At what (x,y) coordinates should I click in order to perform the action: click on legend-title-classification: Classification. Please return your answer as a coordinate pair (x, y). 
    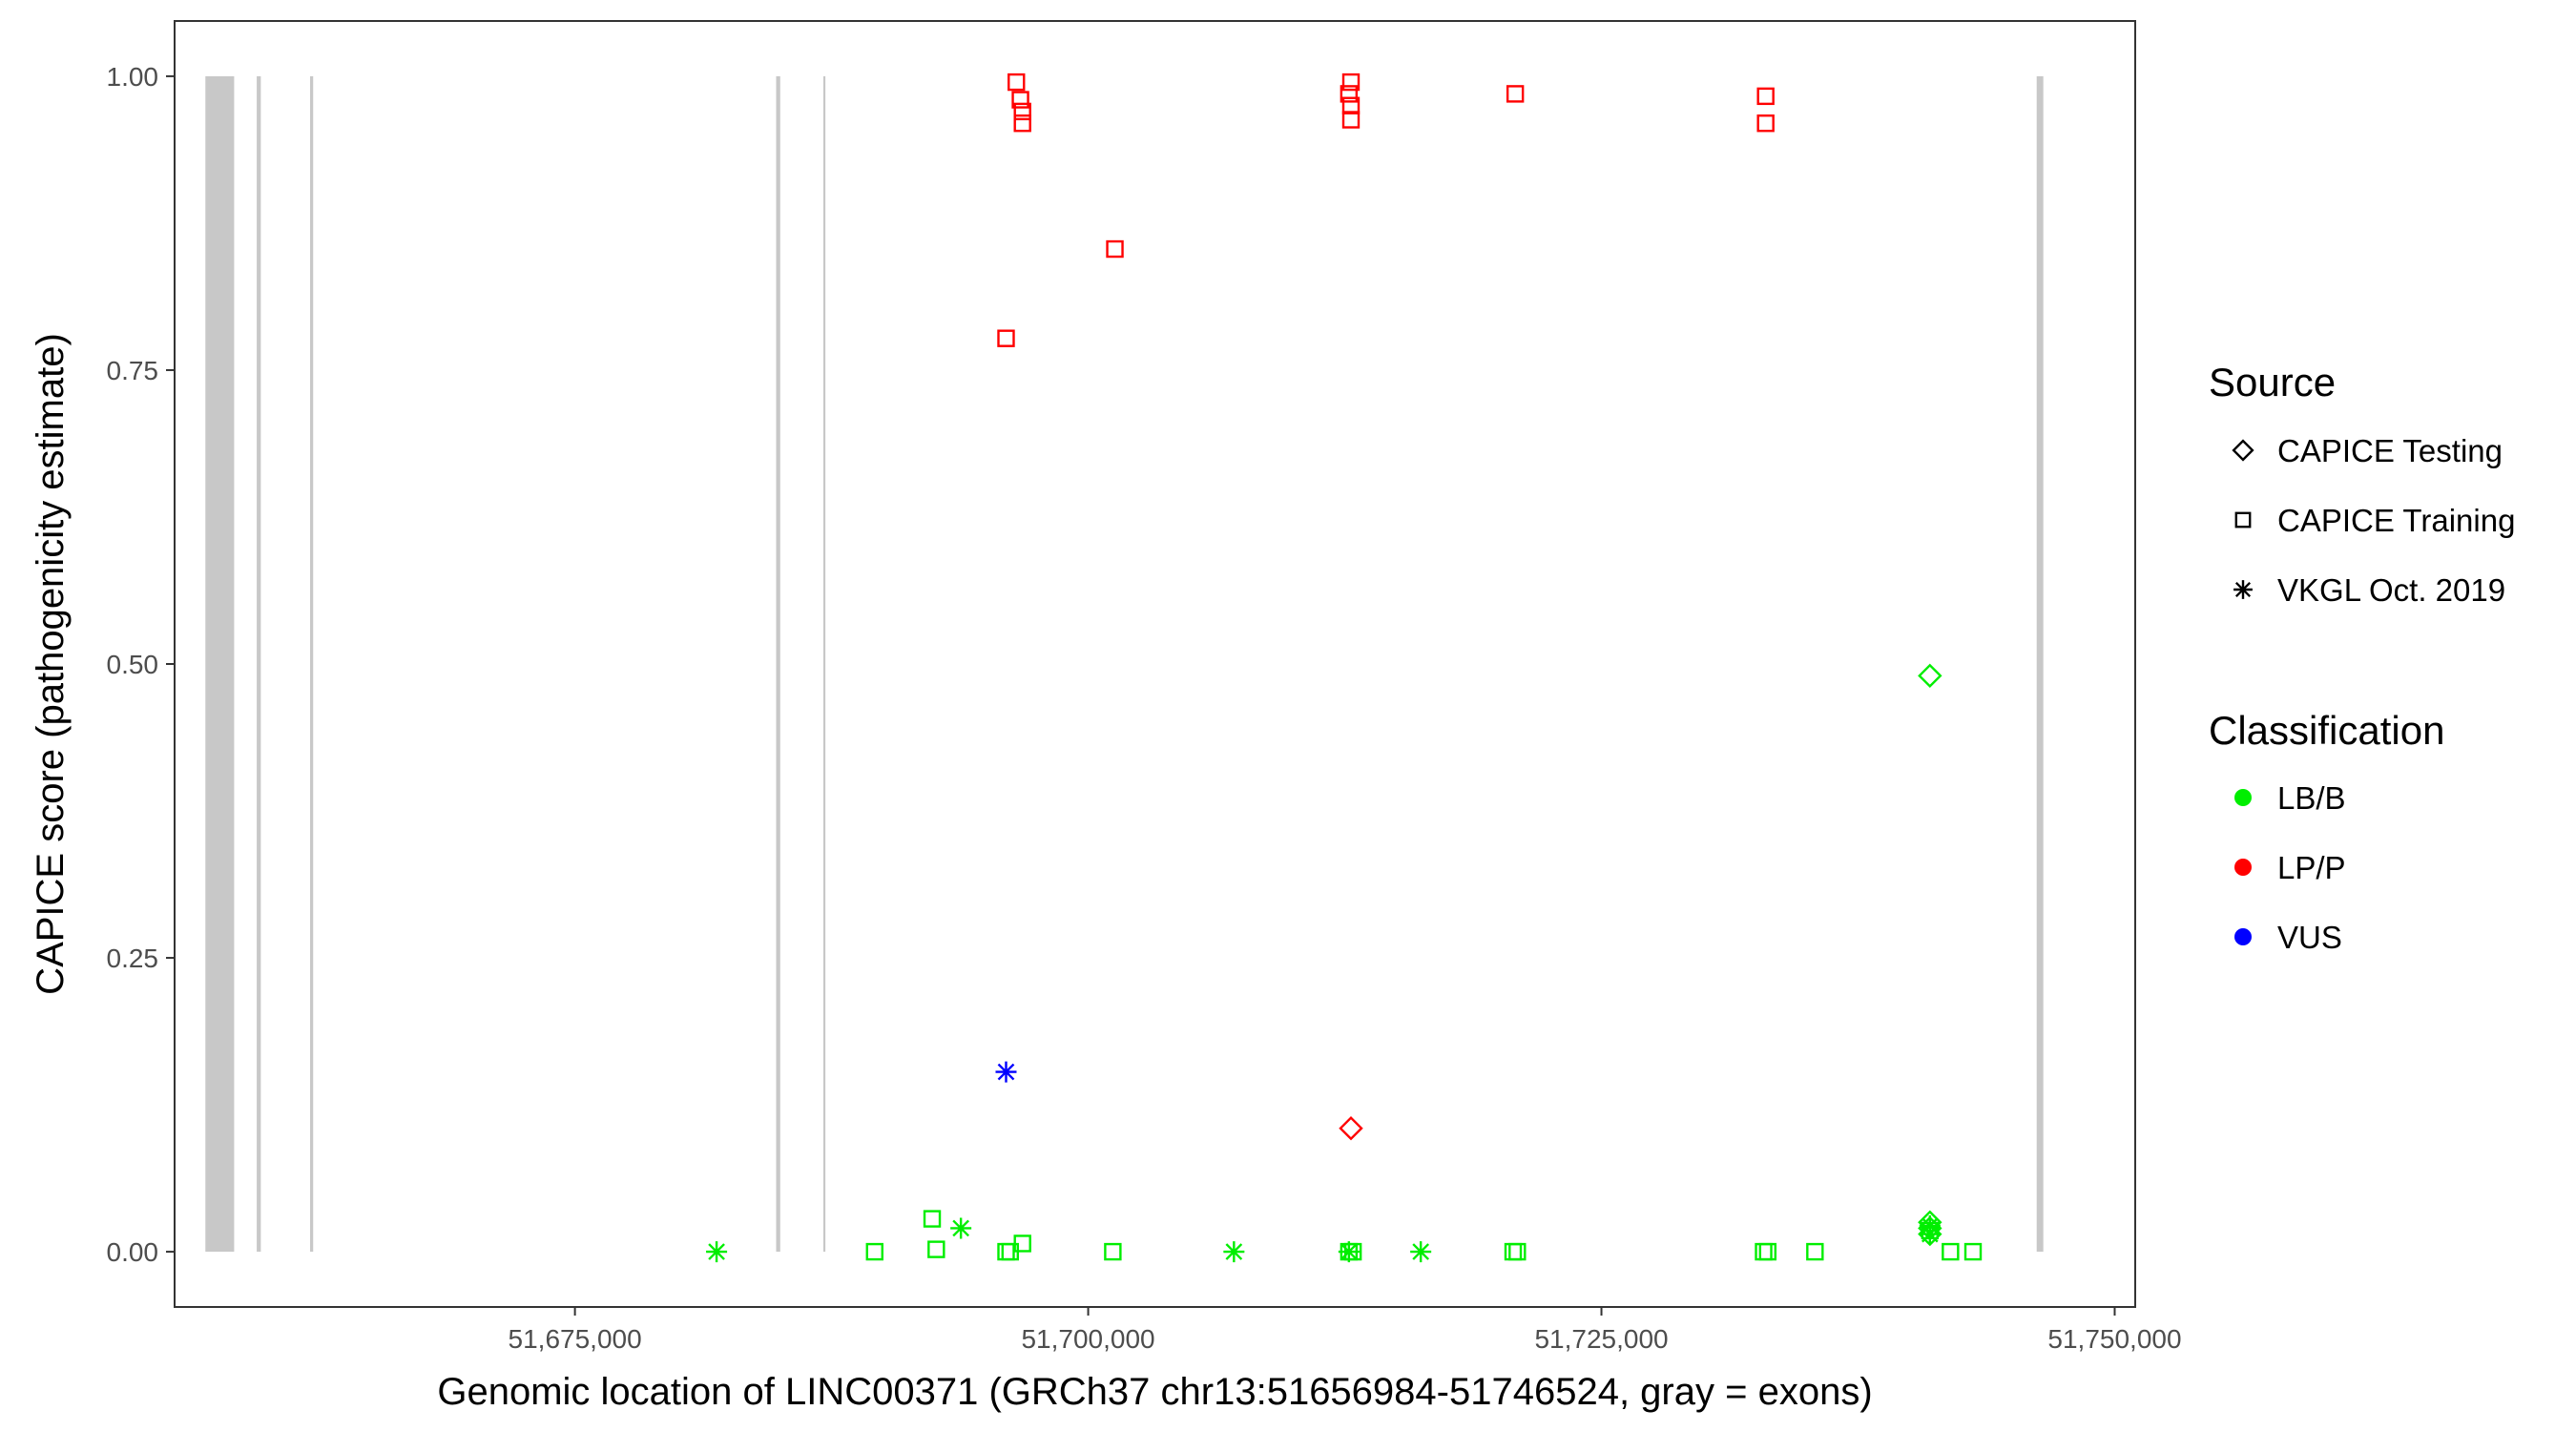
    Looking at the image, I should click on (2326, 731).